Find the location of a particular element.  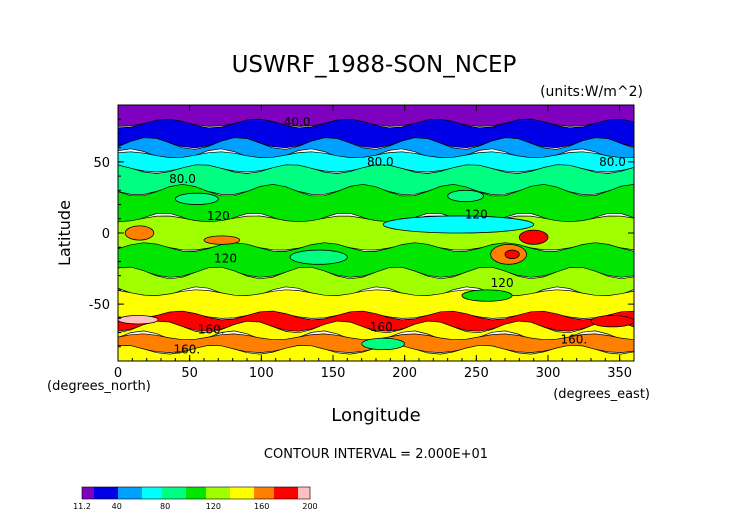

contour-interval-text: CONTOUR INTERVAL = 2.000E+01 is located at coordinates (376, 454).